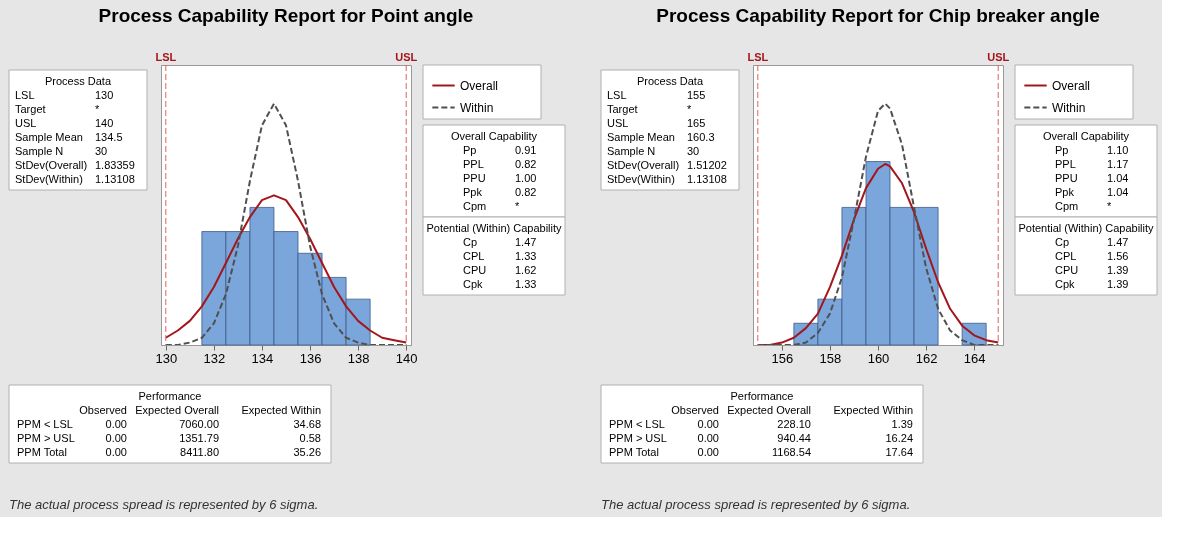  I want to click on text: Performance Observed Expected Overall Expected Within PPM < LSL 0.00 7060.00 34.68 PPM > USL 0.00 1351.79 0.58 PPM Total 0.00 8411.80 35.26, so click(169, 424).